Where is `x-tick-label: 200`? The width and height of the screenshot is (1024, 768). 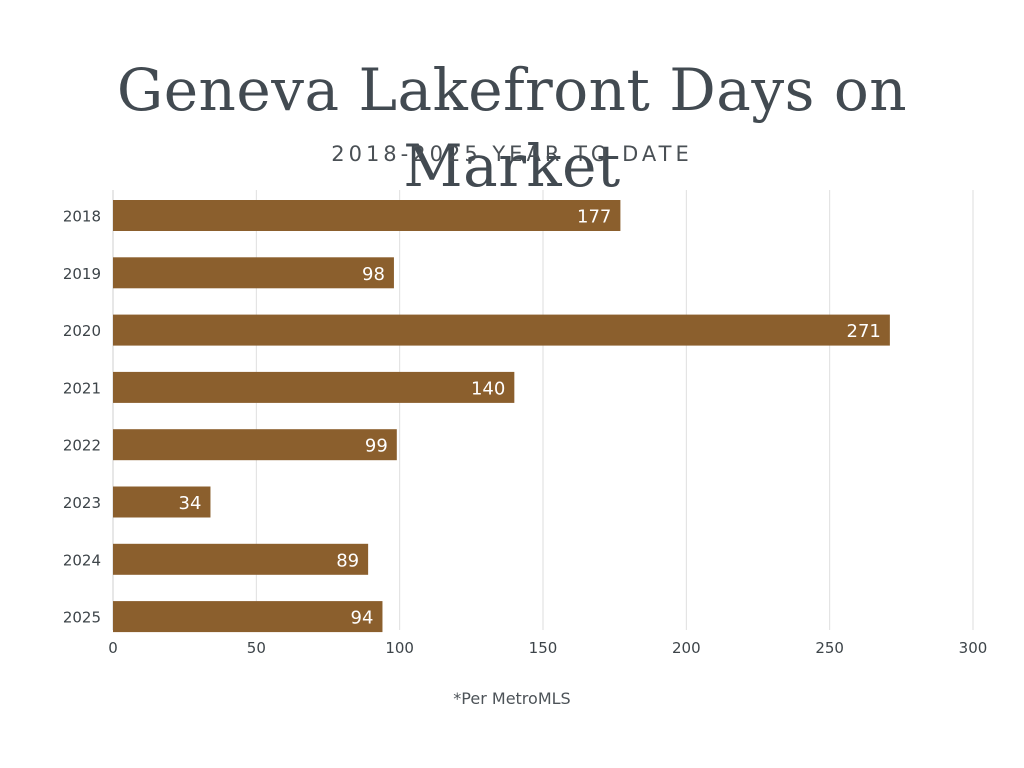
x-tick-label: 200 is located at coordinates (686, 648).